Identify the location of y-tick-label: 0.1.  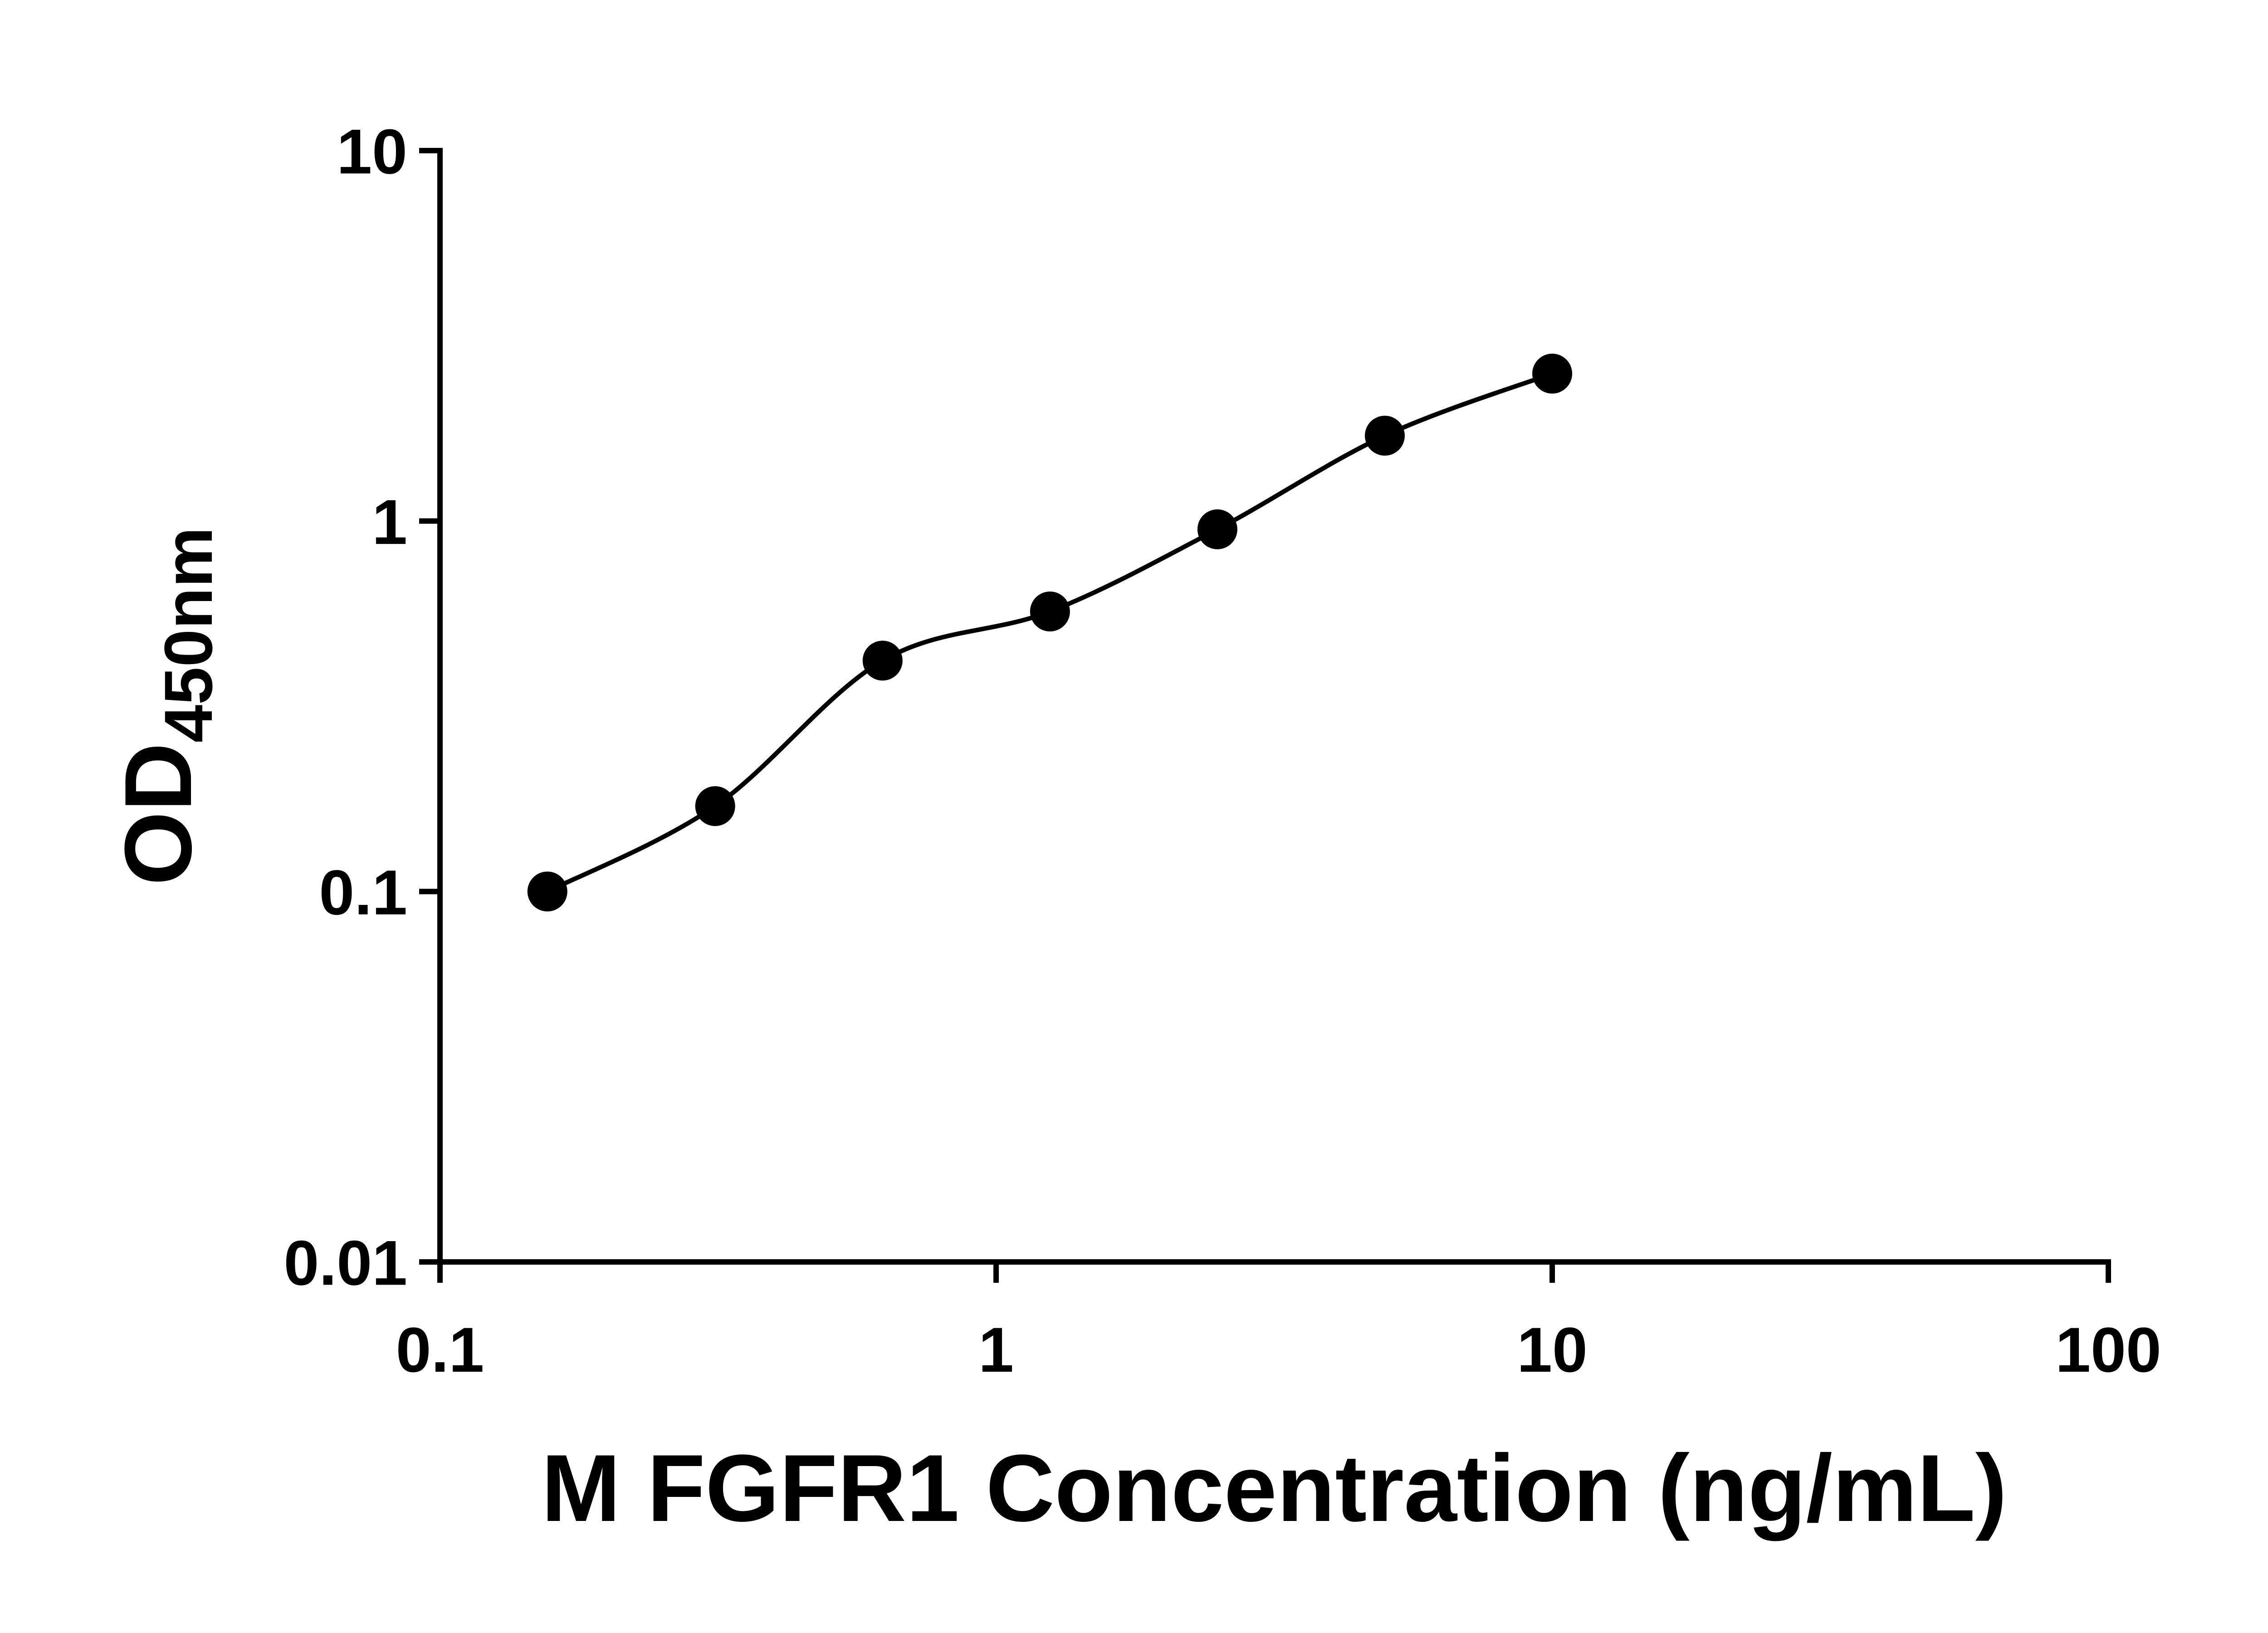
(363, 892).